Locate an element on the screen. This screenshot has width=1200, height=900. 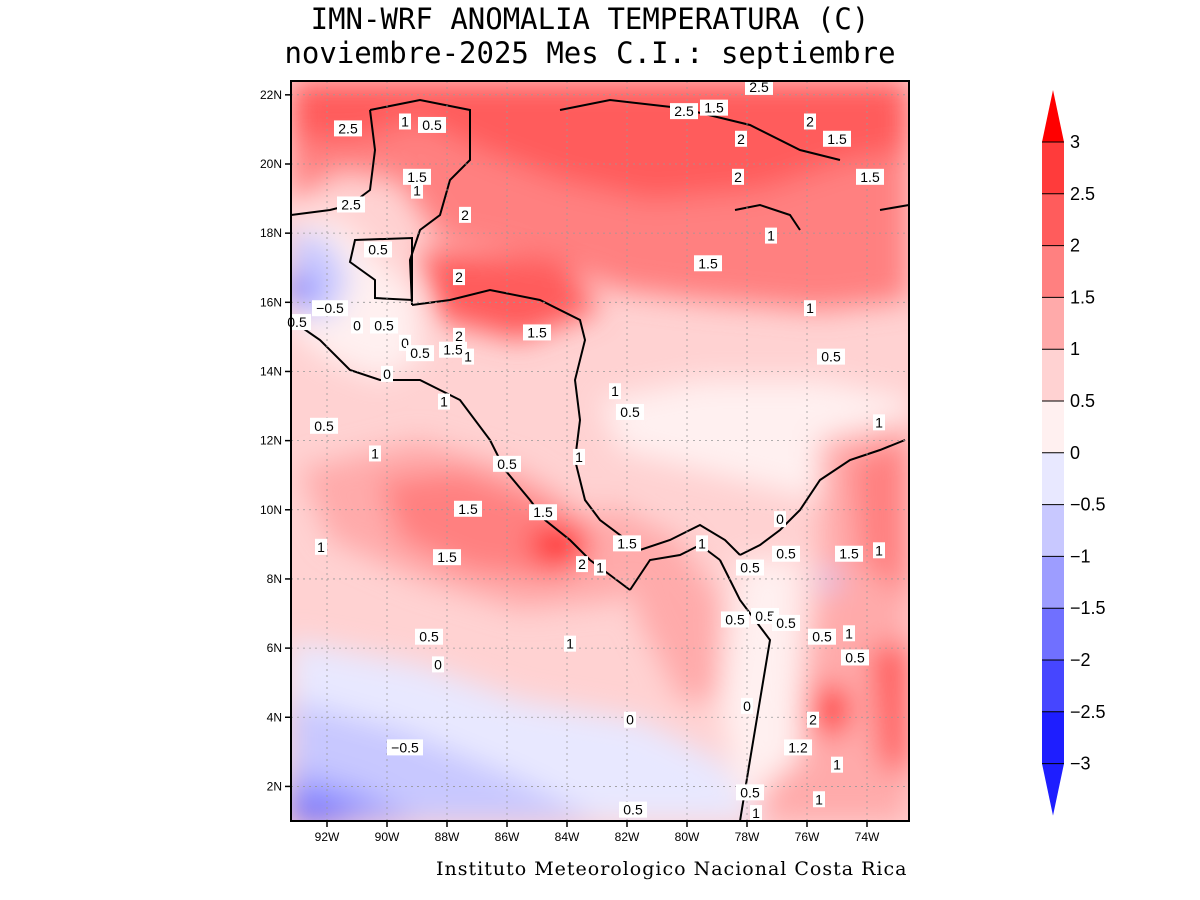
colorbar-label: −0.5 is located at coordinates (1088, 505).